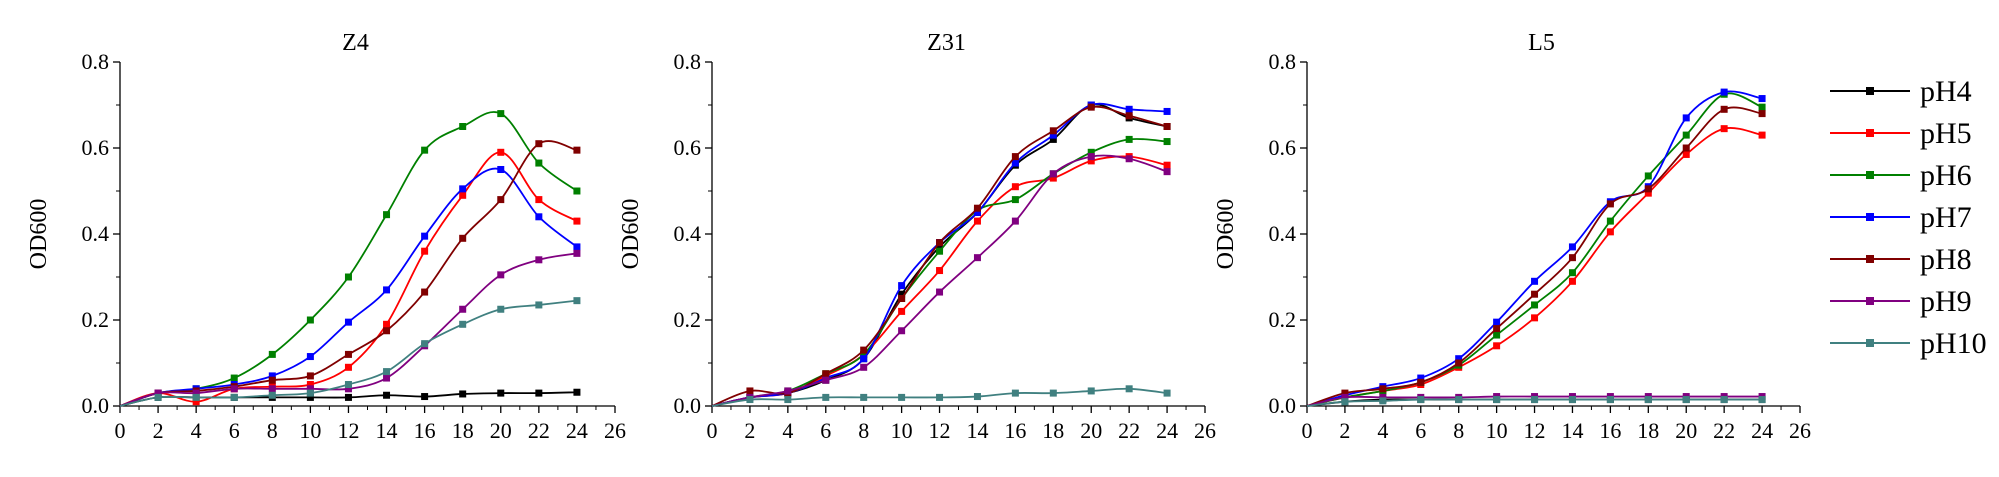 The height and width of the screenshot is (477, 1999). What do you see at coordinates (1870, 217) in the screenshot?
I see `legend-marker` at bounding box center [1870, 217].